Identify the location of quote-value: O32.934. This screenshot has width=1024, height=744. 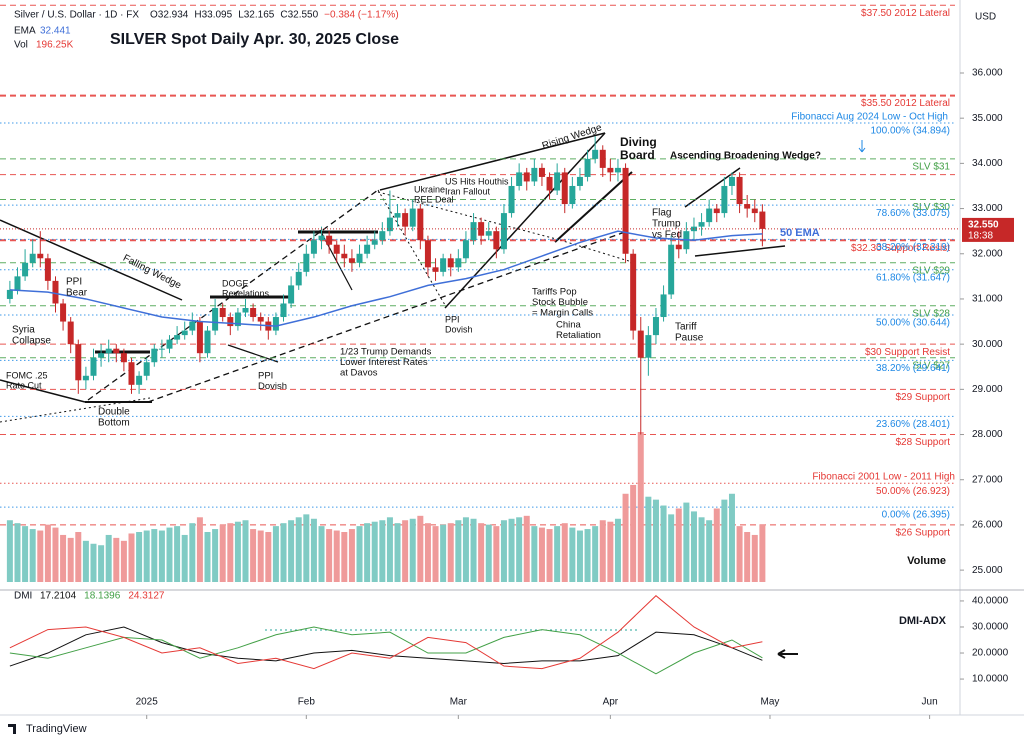
(169, 15).